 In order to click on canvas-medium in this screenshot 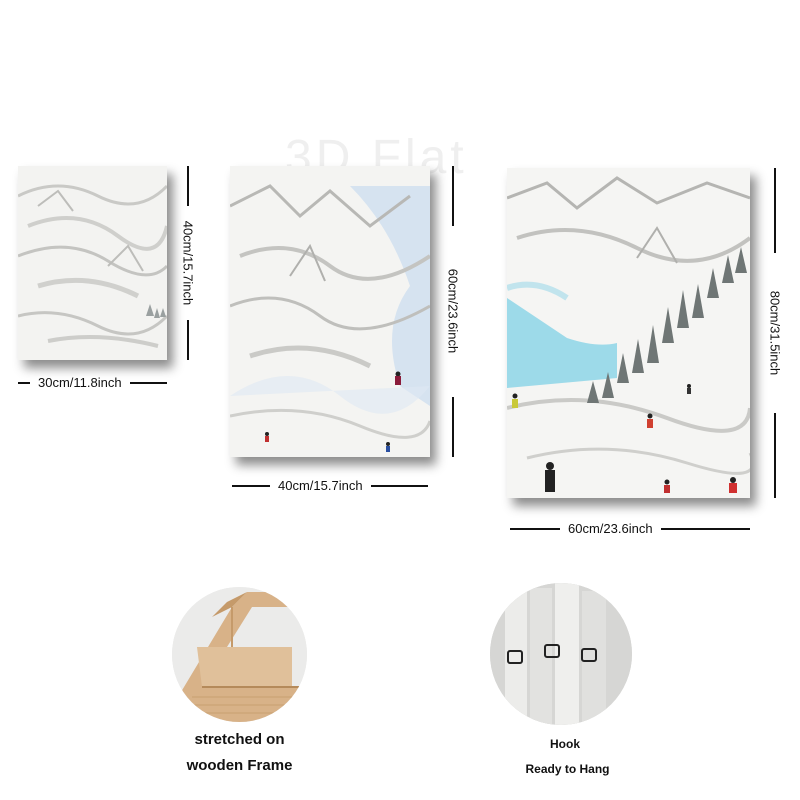, I will do `click(330, 311)`.